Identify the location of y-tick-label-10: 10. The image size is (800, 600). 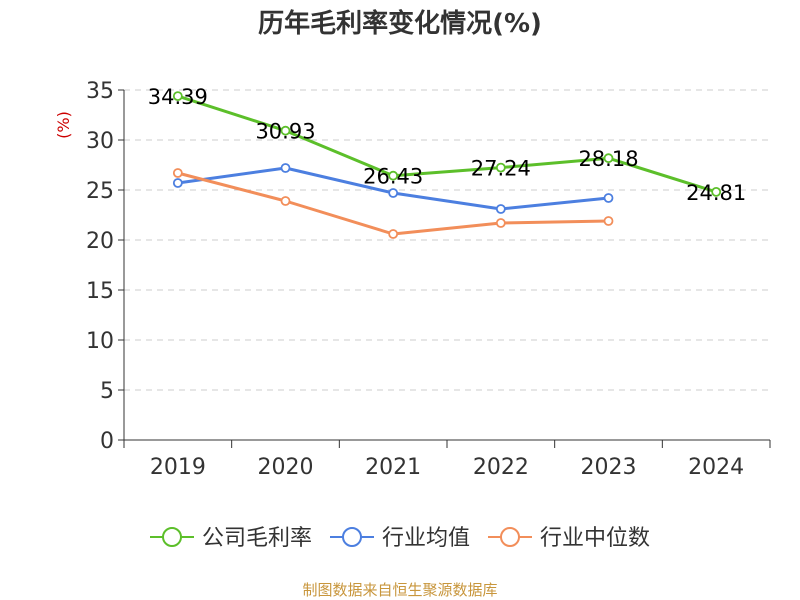
(100, 341).